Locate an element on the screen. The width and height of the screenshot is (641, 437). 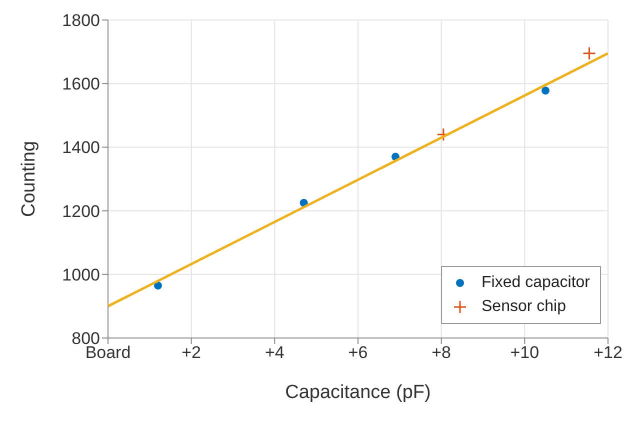
x-tick-label: +8 is located at coordinates (442, 352).